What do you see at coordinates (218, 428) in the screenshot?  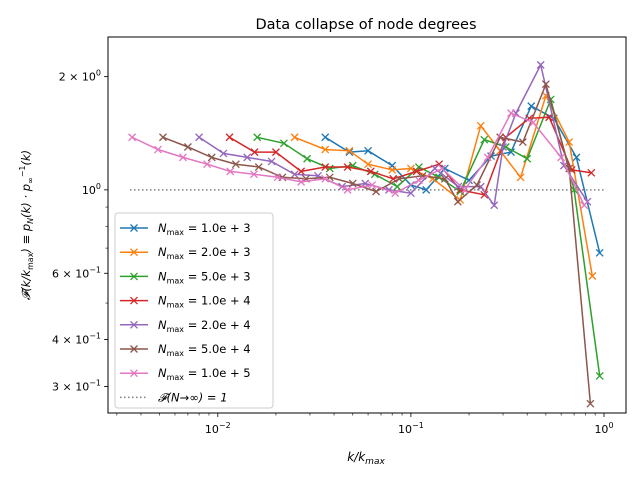 I see `x-tick-label: 10⁻²` at bounding box center [218, 428].